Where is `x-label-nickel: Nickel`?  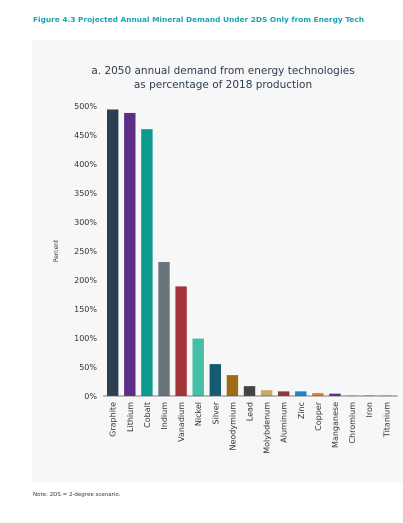
x-label-nickel: Nickel is located at coordinates (198, 414).